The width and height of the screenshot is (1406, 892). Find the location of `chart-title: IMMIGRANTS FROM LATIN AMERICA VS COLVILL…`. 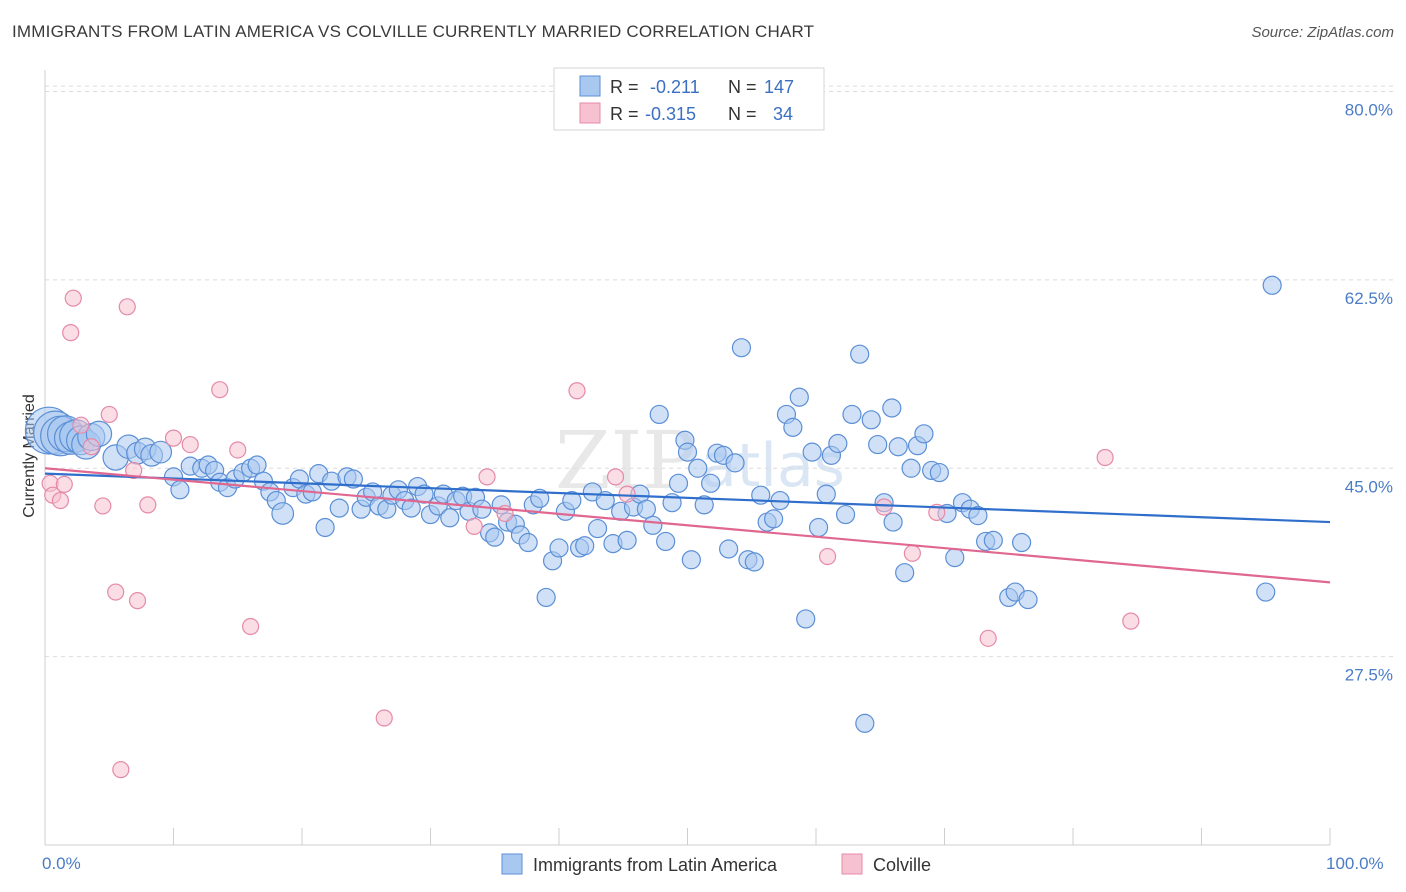

chart-title: IMMIGRANTS FROM LATIN AMERICA VS COLVILL… is located at coordinates (413, 31).